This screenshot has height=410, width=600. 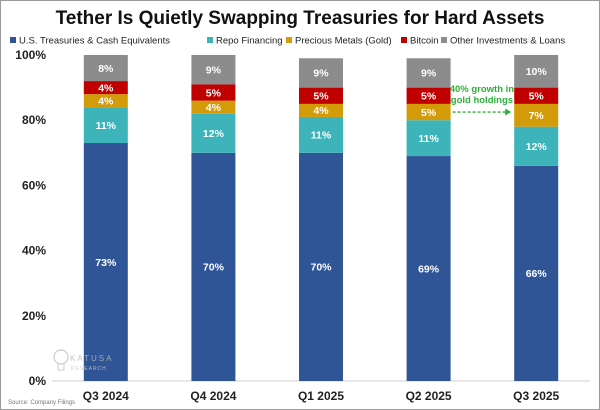 I want to click on legend-label-1: Repo Financing, so click(x=249, y=41).